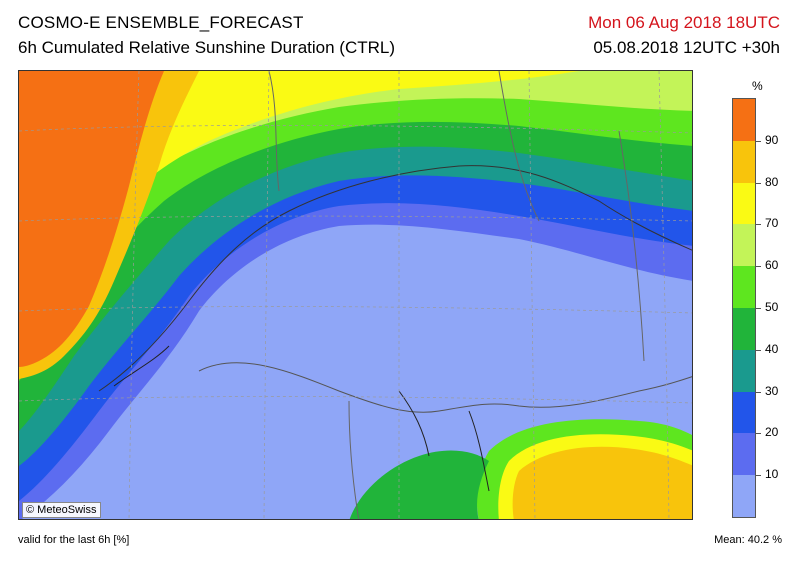  What do you see at coordinates (445, 387) in the screenshot?
I see `country-border-south` at bounding box center [445, 387].